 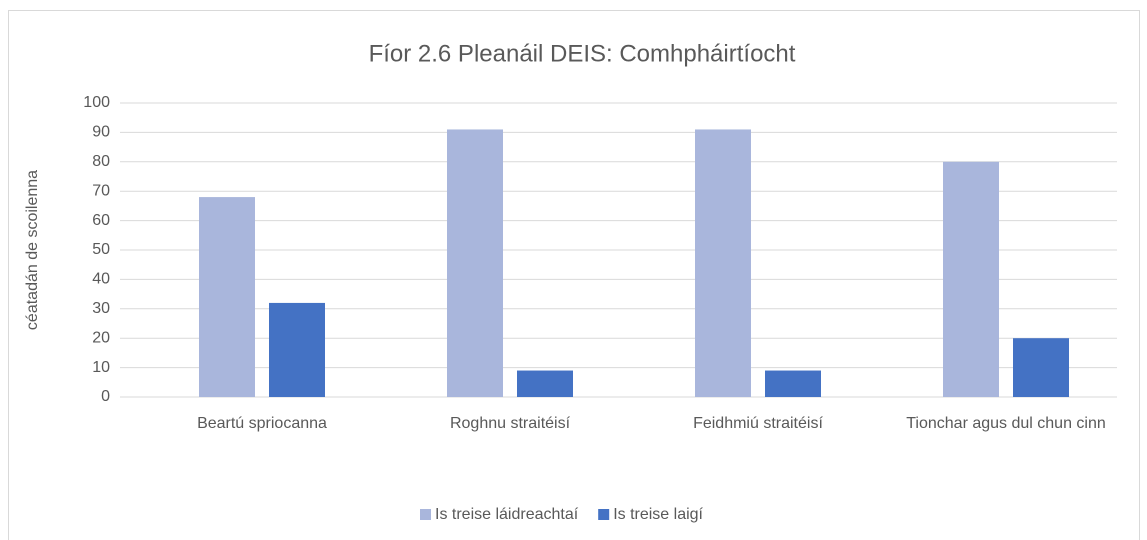 I want to click on y-tick-label: 0, so click(x=105, y=396).